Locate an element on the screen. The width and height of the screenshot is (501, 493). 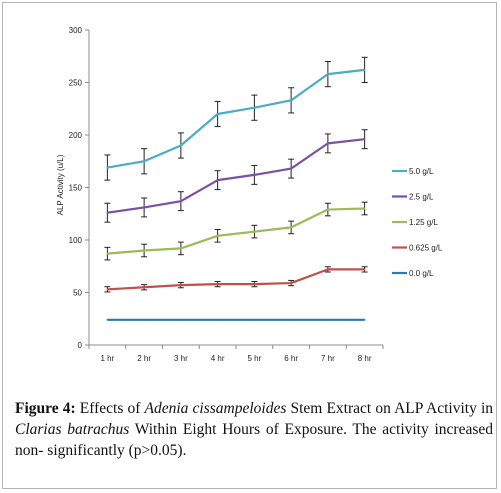
y-tick-label: 100 is located at coordinates (76, 240).